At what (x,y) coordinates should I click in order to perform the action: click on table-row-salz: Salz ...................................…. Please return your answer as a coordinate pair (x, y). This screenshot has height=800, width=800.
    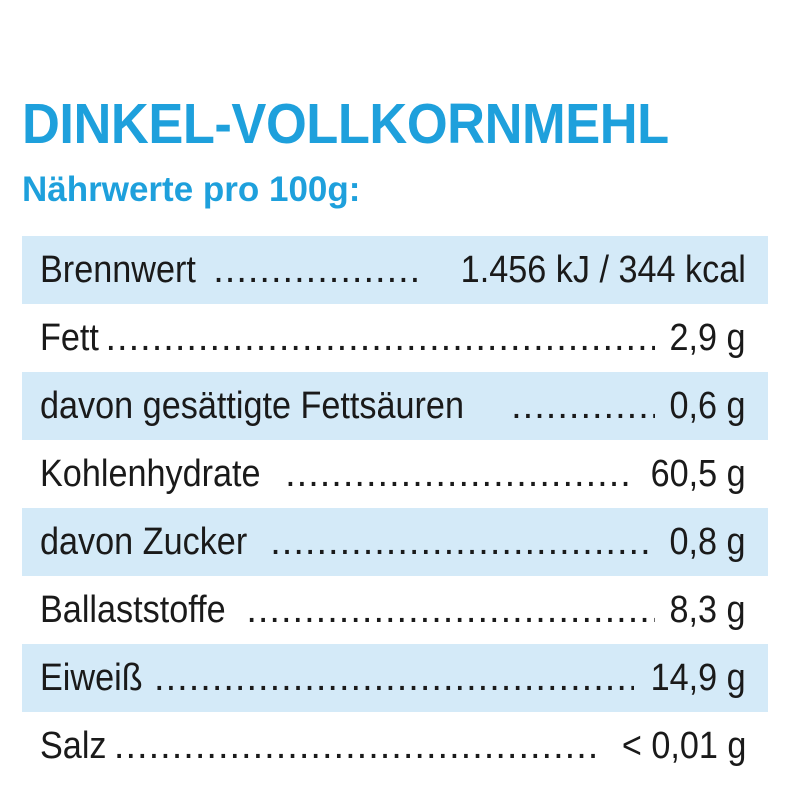
    Looking at the image, I should click on (395, 746).